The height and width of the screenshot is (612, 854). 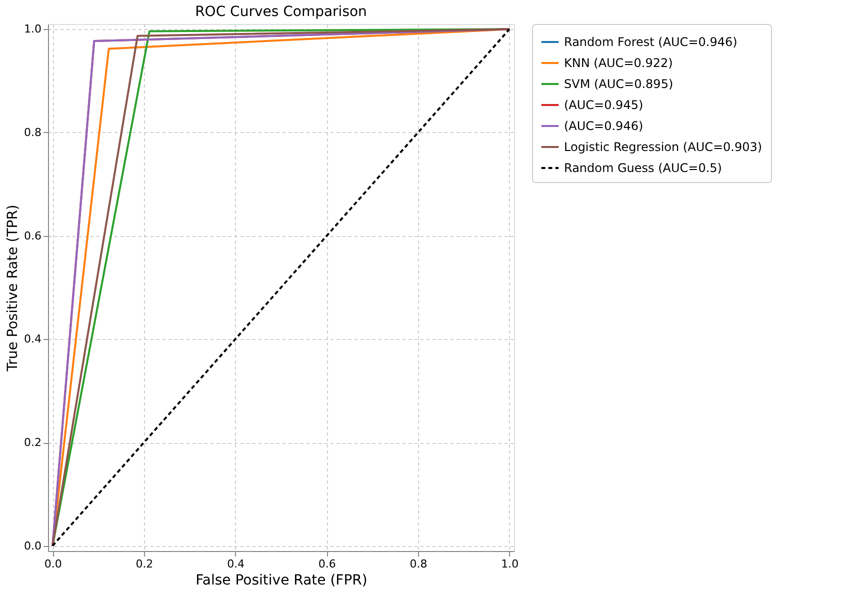 What do you see at coordinates (33, 132) in the screenshot?
I see `y-tick-label: 0.8` at bounding box center [33, 132].